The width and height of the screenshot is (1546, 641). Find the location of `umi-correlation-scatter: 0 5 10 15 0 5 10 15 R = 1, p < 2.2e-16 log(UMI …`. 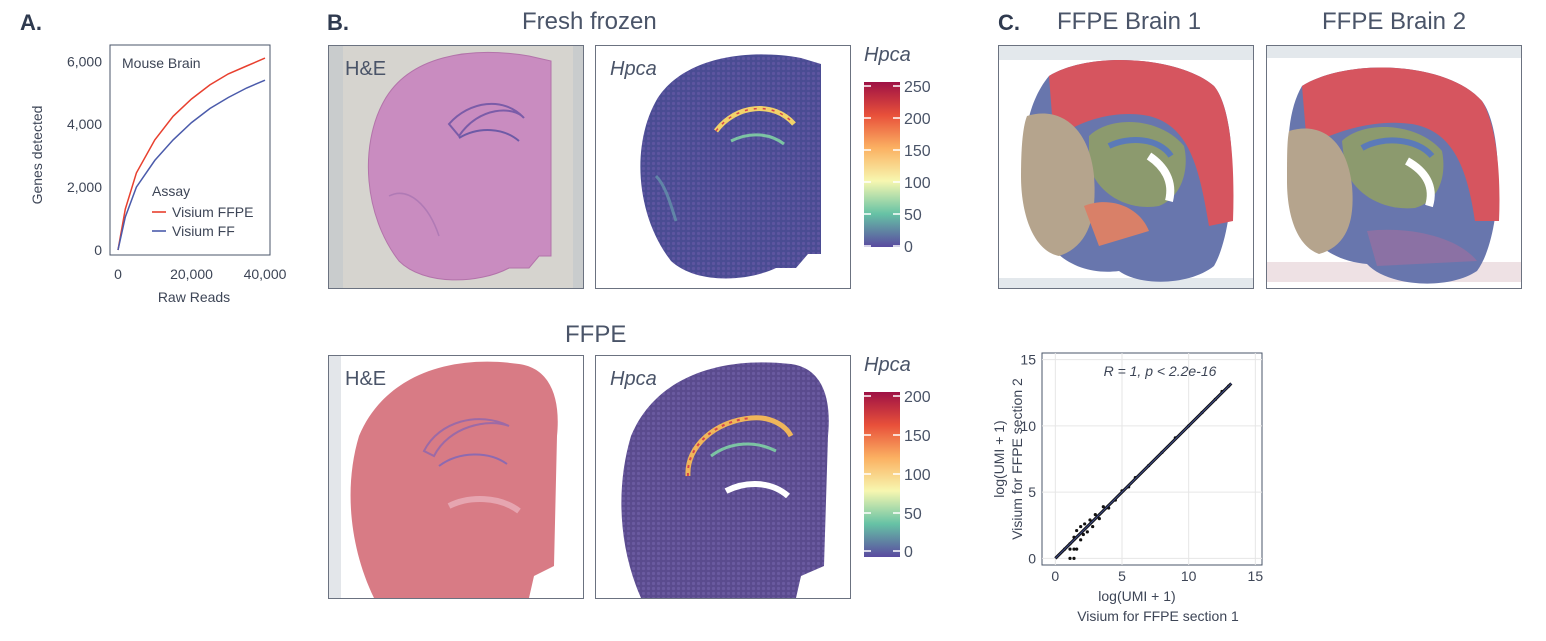

umi-correlation-scatter: 0 5 10 15 0 5 10 15 R = 1, p < 2.2e-16 log(UMI … is located at coordinates (1127, 488).